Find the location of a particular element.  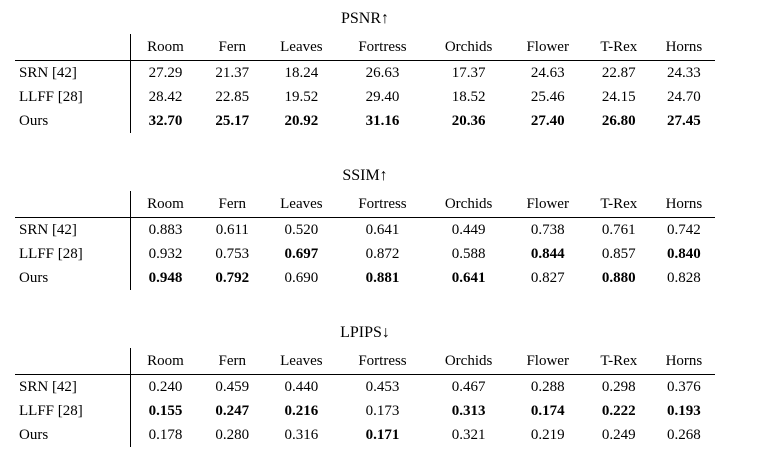

value-cell: 0.193 is located at coordinates (684, 410).